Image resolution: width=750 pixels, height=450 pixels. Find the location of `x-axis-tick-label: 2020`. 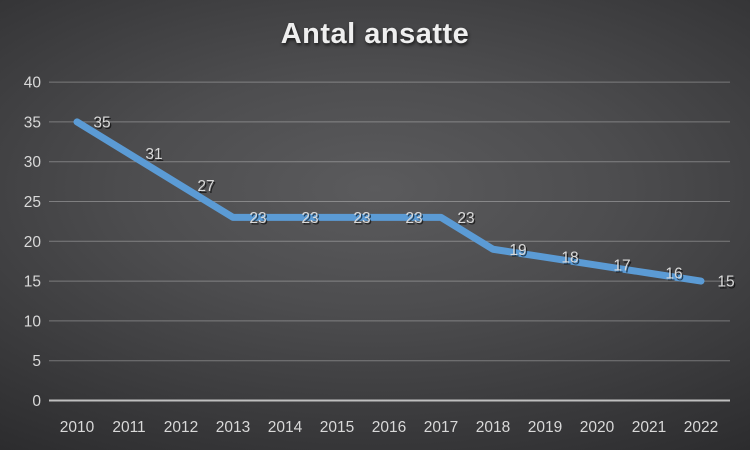

x-axis-tick-label: 2020 is located at coordinates (597, 427).